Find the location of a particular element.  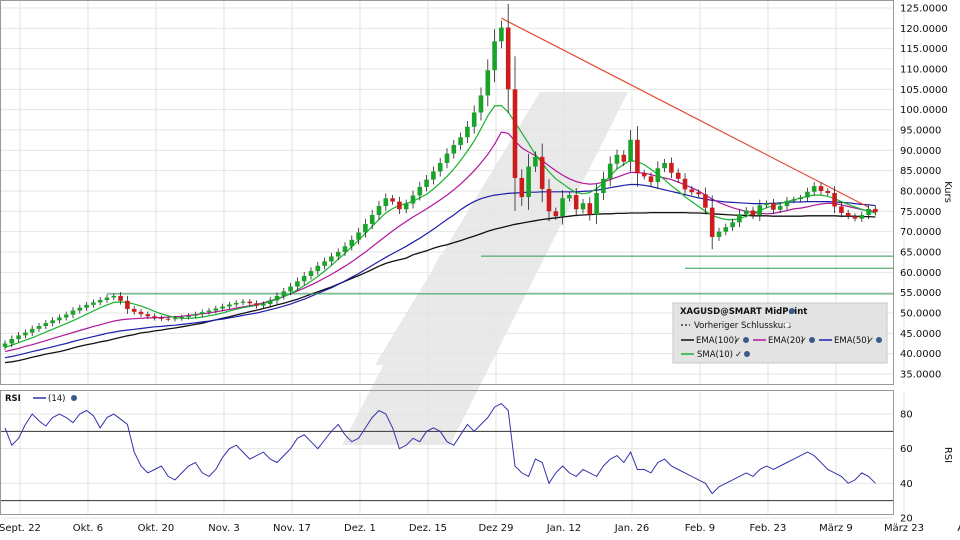

x-tick-label: Apr. 6 is located at coordinates (958, 528).